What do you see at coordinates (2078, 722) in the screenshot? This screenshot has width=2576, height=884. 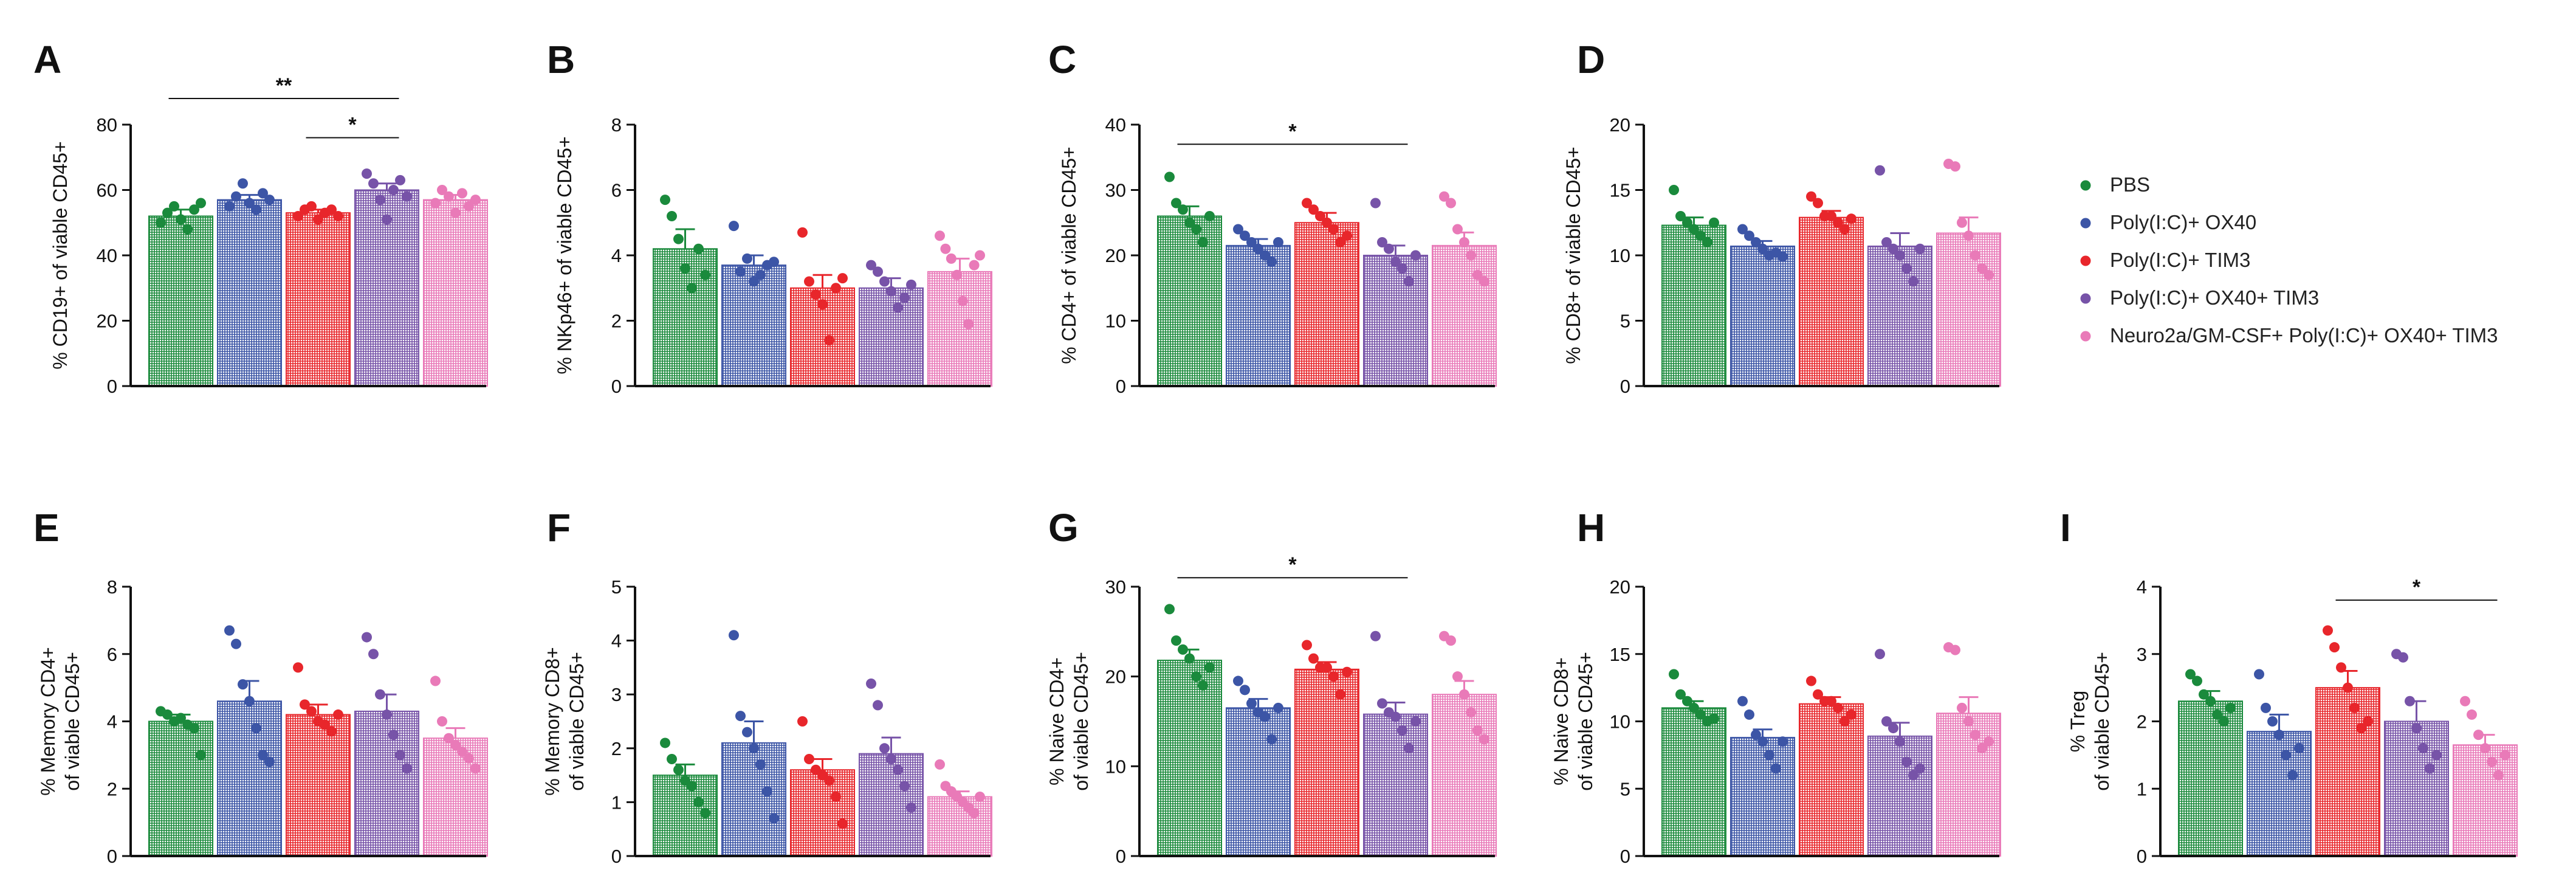 I see `y-axis-label: % Treg` at bounding box center [2078, 722].